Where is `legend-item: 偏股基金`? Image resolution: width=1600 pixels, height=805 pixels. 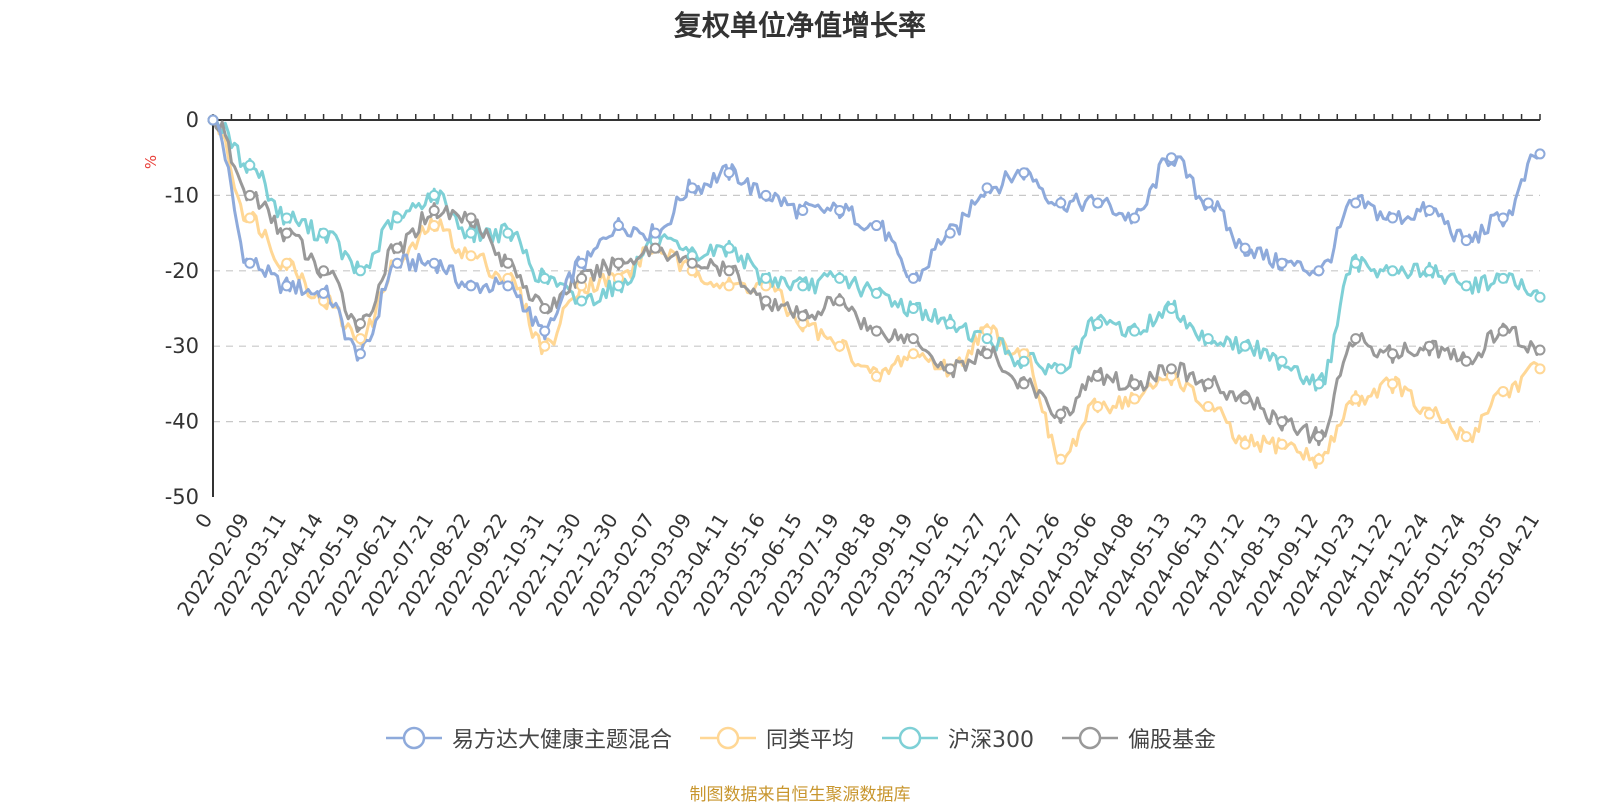
legend-item: 偏股基金 is located at coordinates (1138, 738).